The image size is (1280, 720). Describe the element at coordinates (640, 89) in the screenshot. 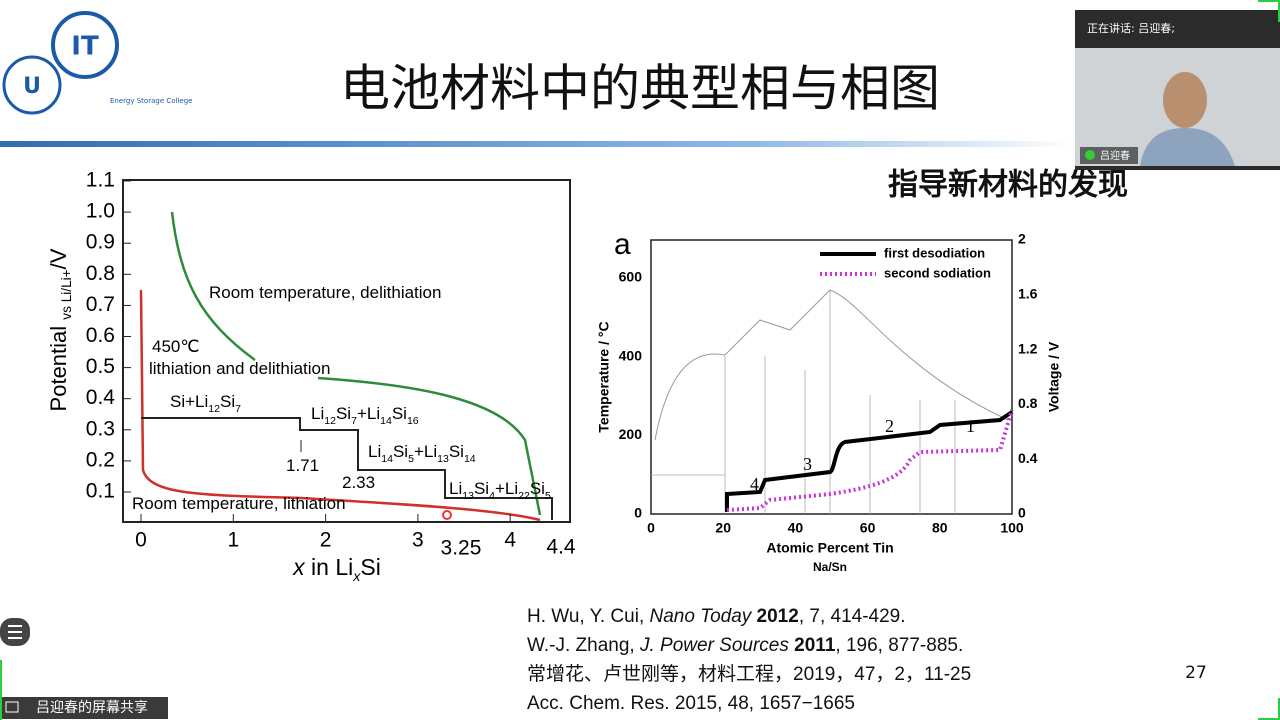

I see `slide-title: 电池材料中的典型相与相图` at that location.